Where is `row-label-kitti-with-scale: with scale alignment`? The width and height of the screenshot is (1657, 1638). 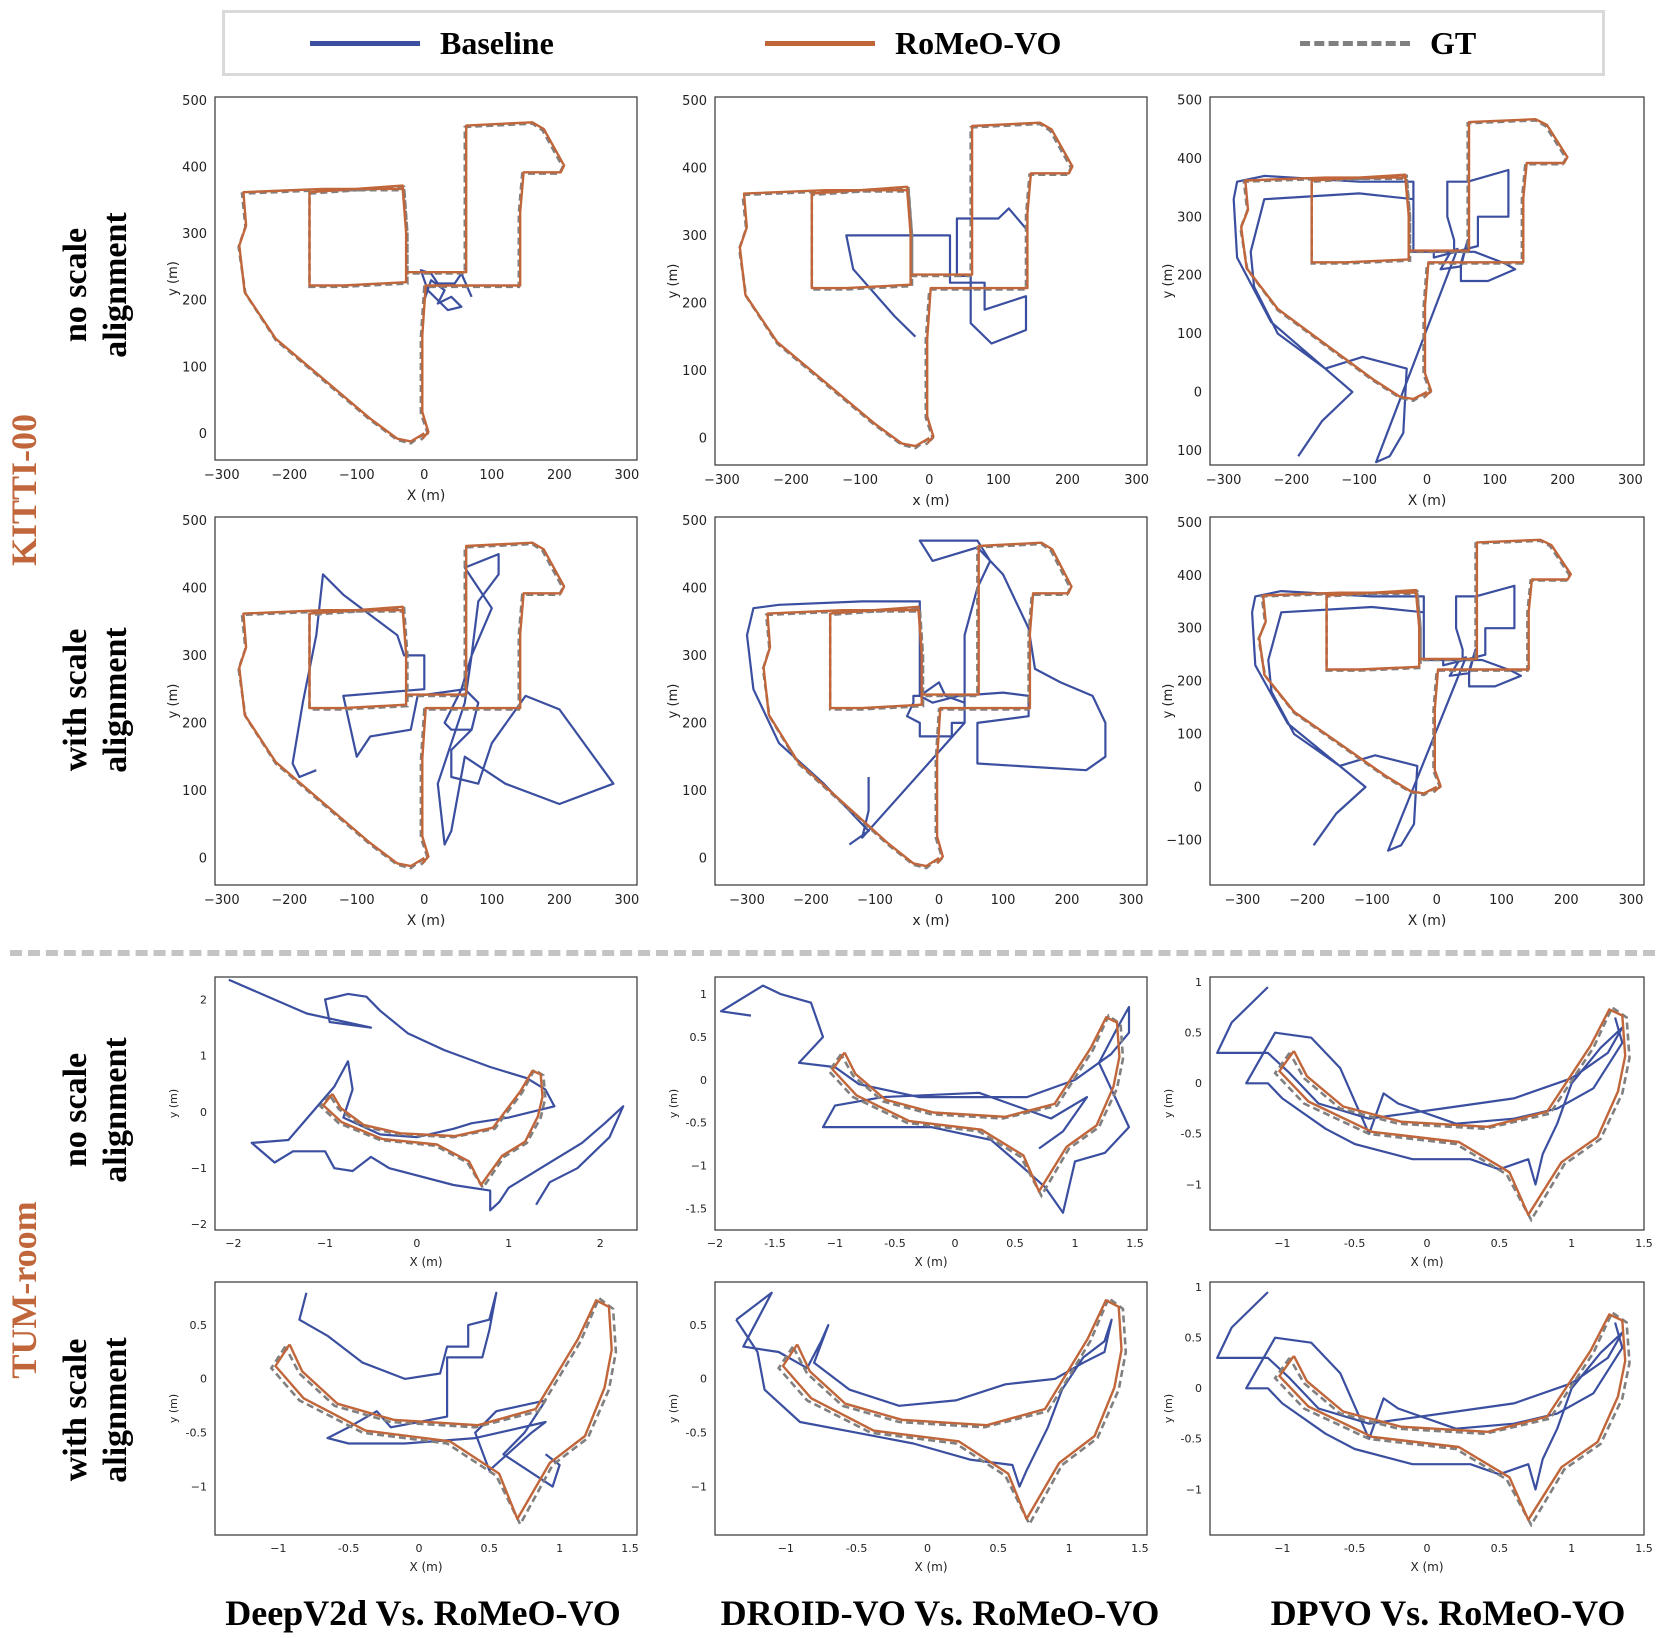 row-label-kitti-with-scale: with scale alignment is located at coordinates (96, 699).